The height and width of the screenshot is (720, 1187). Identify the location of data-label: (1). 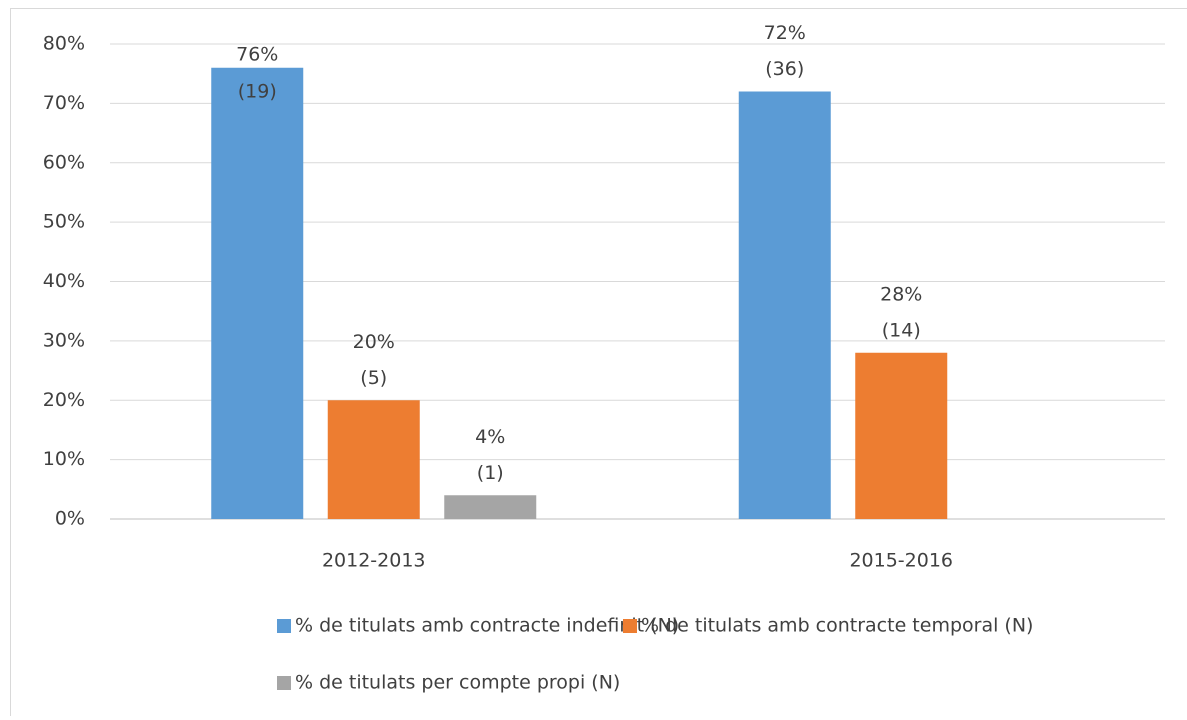
(490, 473).